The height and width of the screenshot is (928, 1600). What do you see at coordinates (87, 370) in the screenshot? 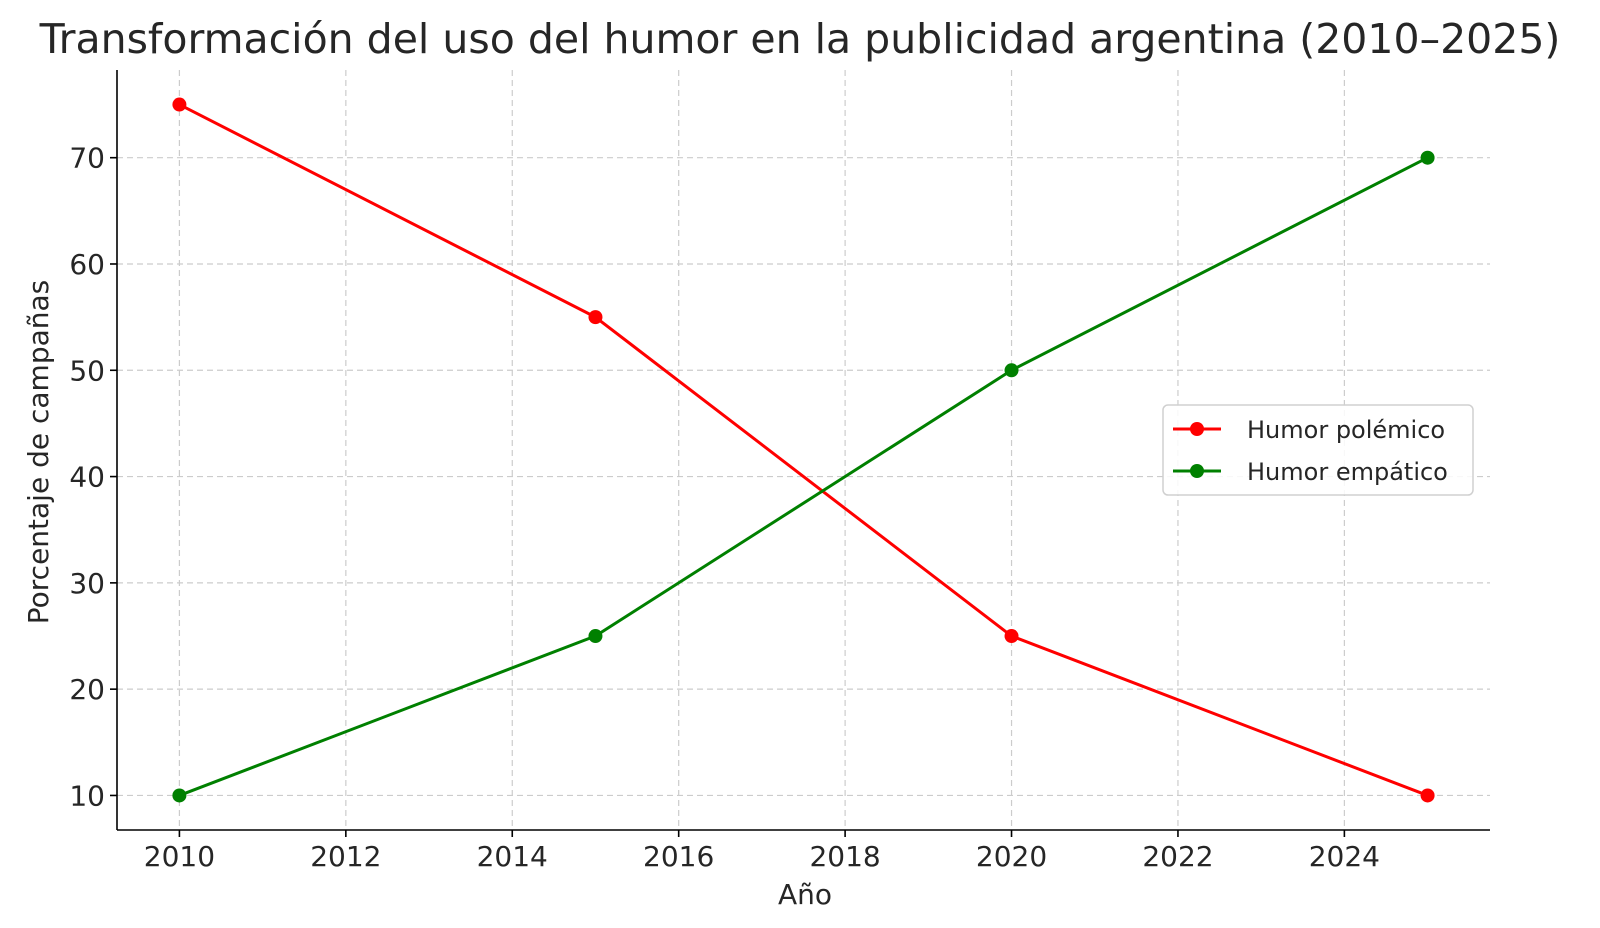
I see `y-tick-label: 50` at bounding box center [87, 370].